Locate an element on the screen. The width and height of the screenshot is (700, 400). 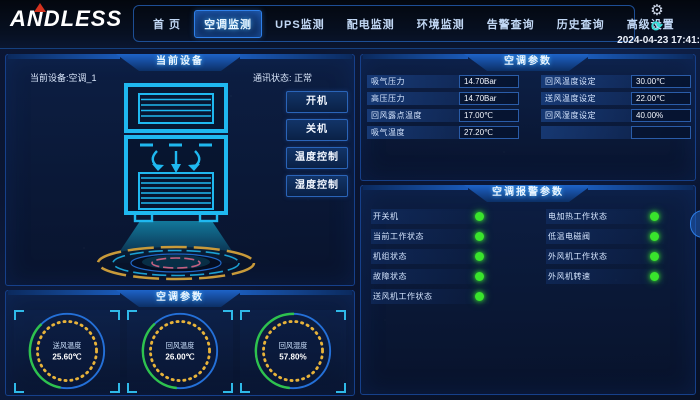
gear-icon: ⚙ is located at coordinates (657, 10).